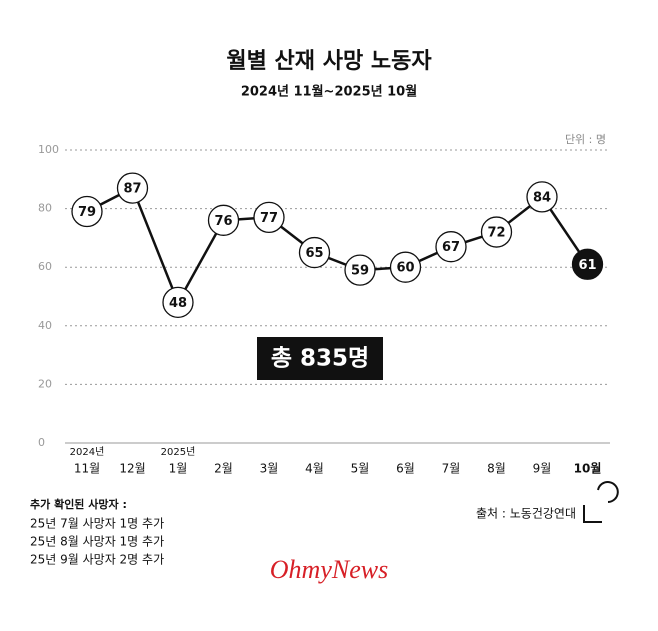 Image resolution: width=658 pixels, height=631 pixels. I want to click on value-label: 84, so click(542, 197).